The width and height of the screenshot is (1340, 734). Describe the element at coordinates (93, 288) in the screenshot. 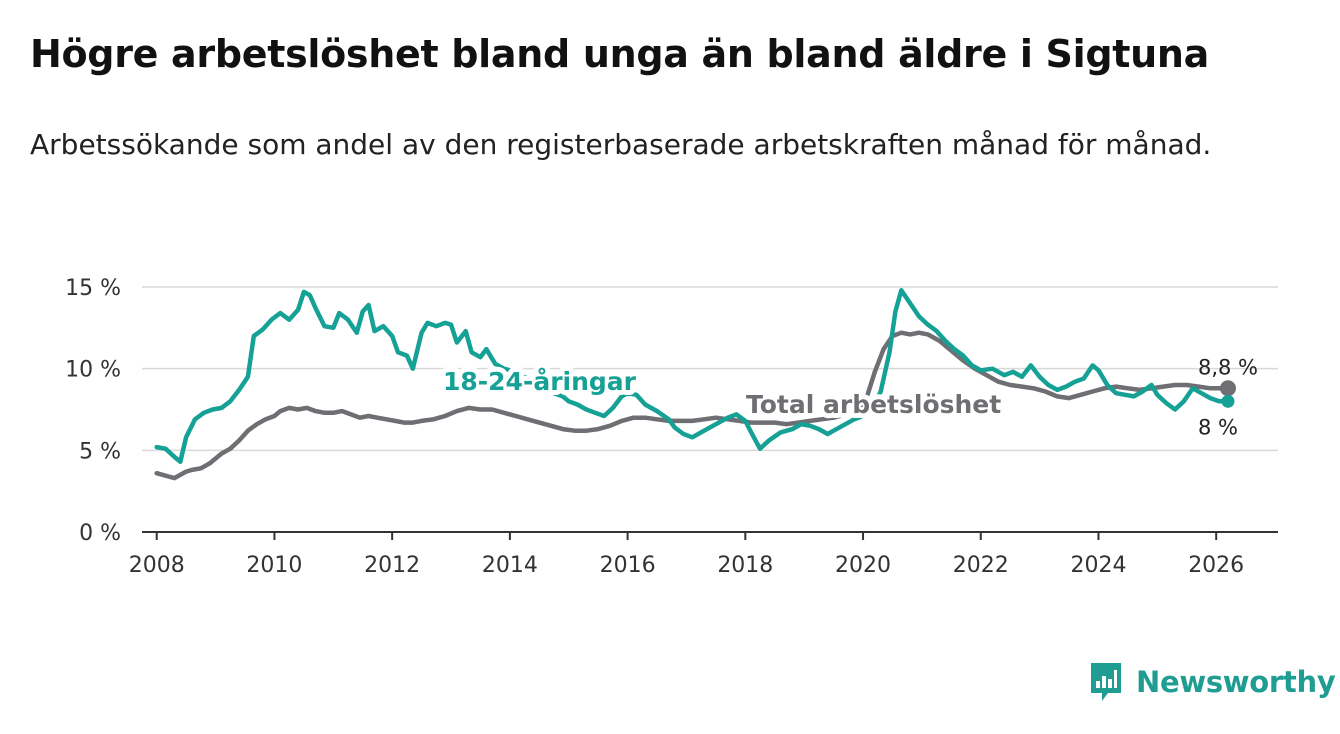

I see `y-tick-label: 15 %` at that location.